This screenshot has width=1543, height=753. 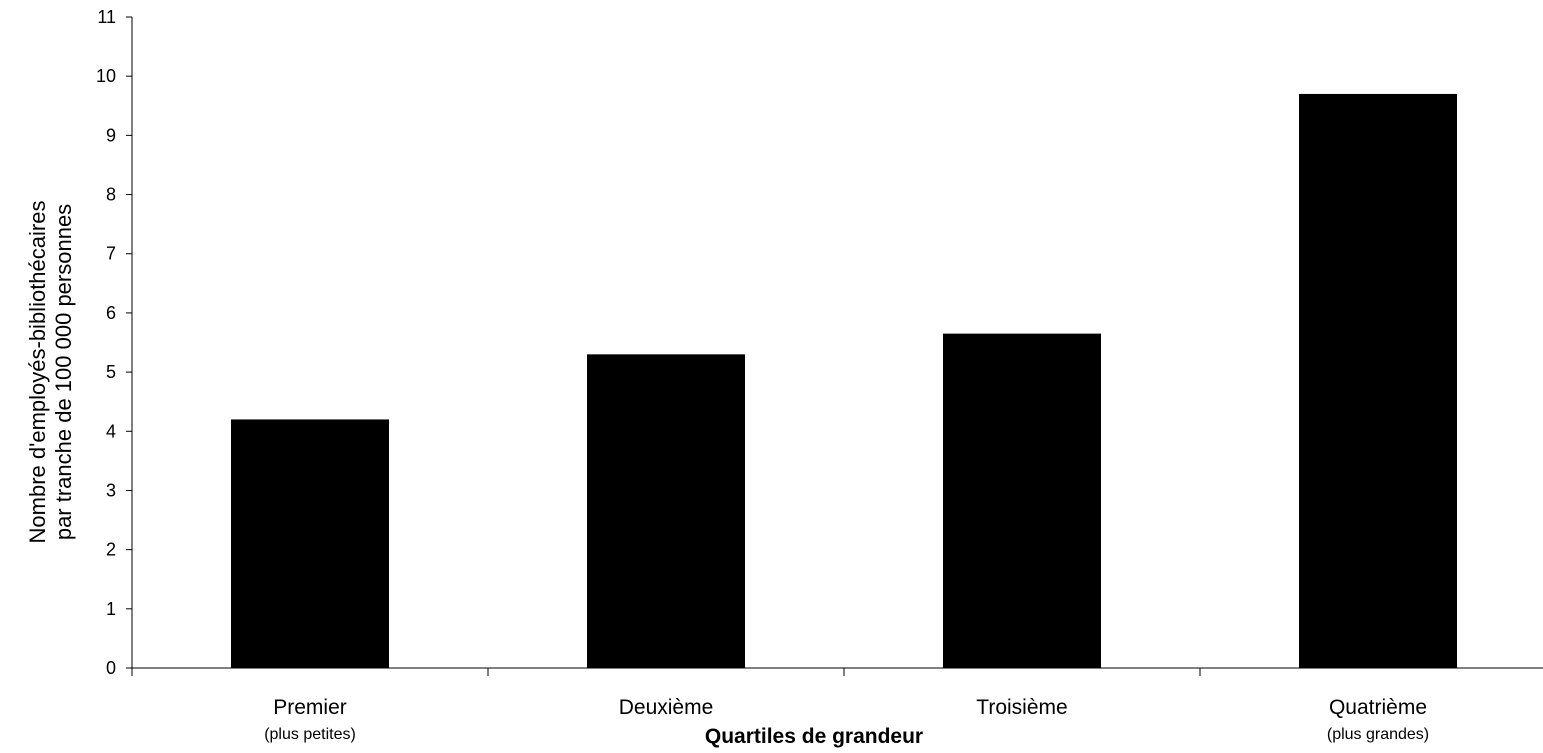 I want to click on y-tick-label: 8, so click(x=111, y=195).